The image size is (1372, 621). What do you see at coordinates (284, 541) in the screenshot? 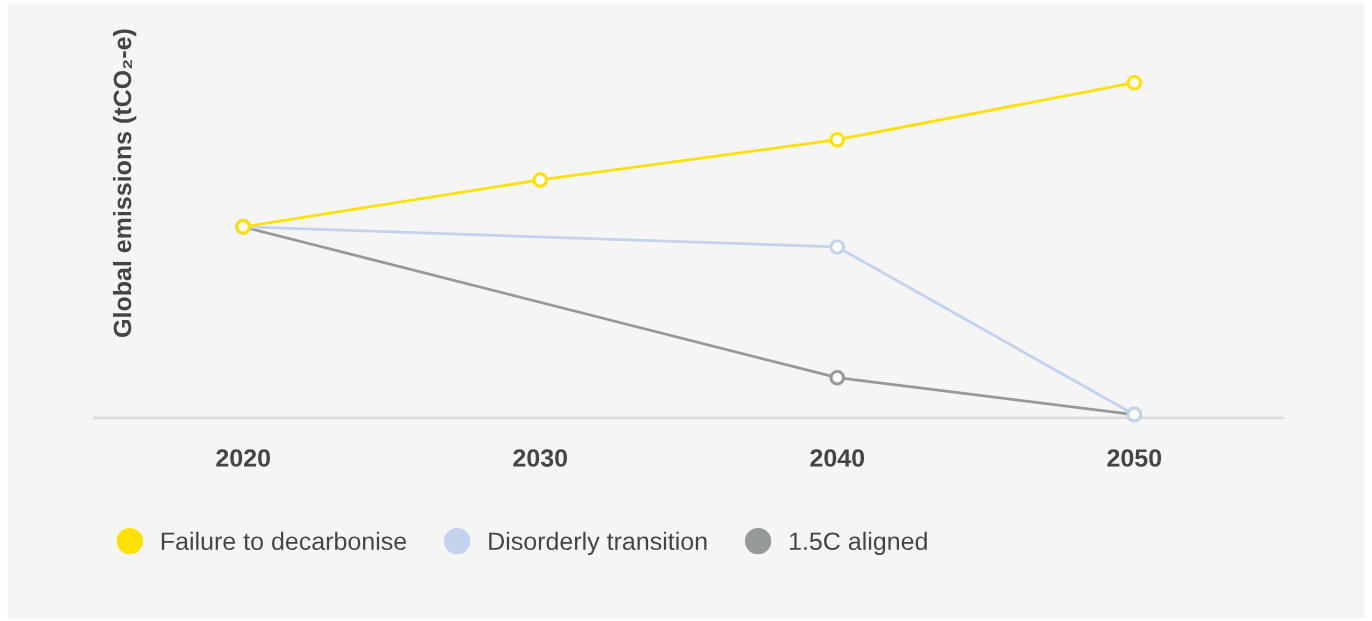
I see `legend-label: Failure to decarbonise` at bounding box center [284, 541].